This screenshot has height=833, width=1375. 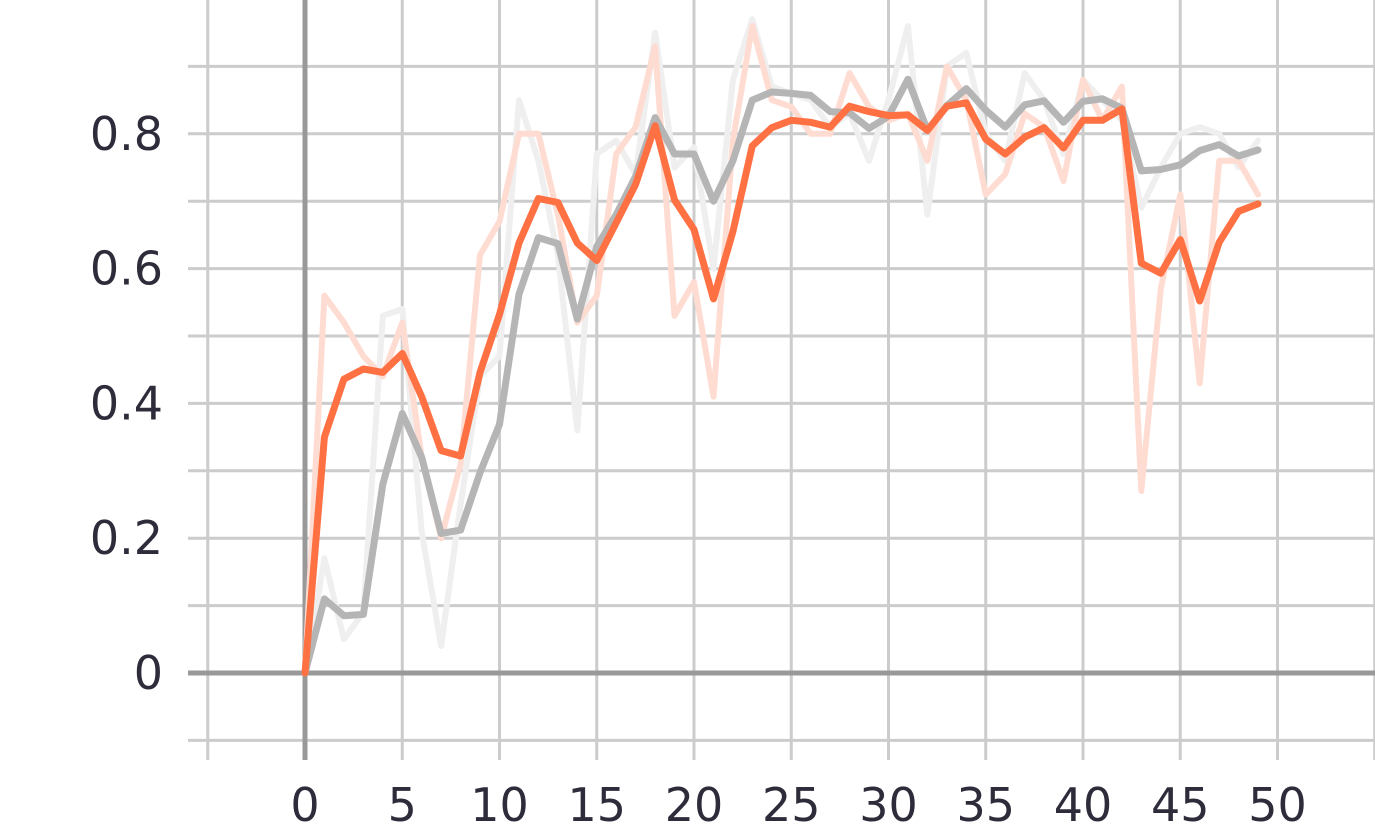 I want to click on x-tick-label: 20, so click(x=694, y=805).